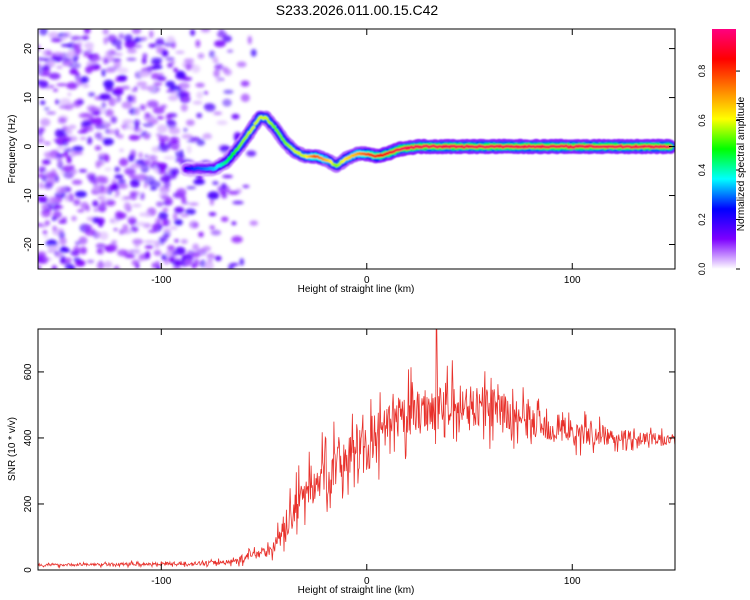 The height and width of the screenshot is (600, 750). I want to click on colorbar-tick-label: 0.6, so click(702, 120).